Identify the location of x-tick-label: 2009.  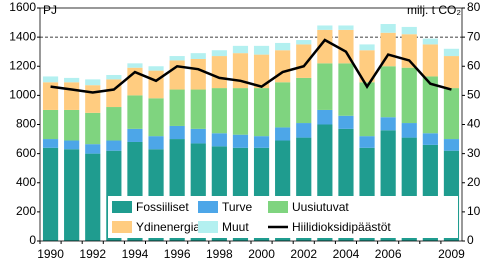
(451, 254).